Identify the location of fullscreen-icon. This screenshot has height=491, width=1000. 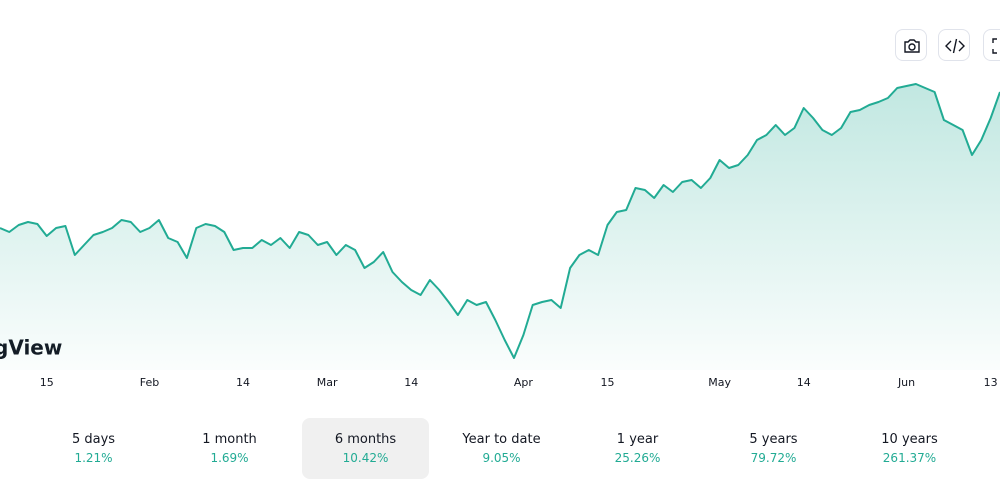
(994, 46).